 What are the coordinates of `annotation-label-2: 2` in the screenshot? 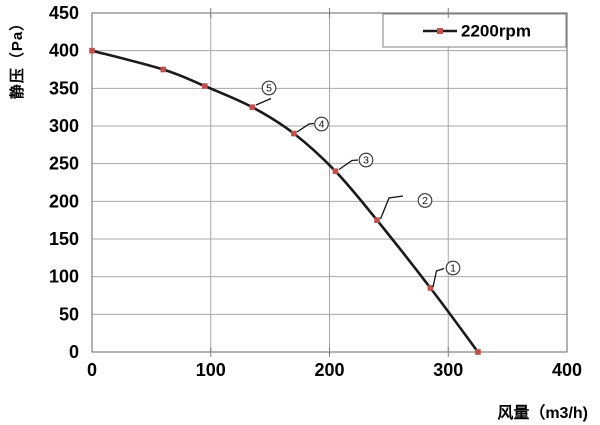 It's located at (425, 201).